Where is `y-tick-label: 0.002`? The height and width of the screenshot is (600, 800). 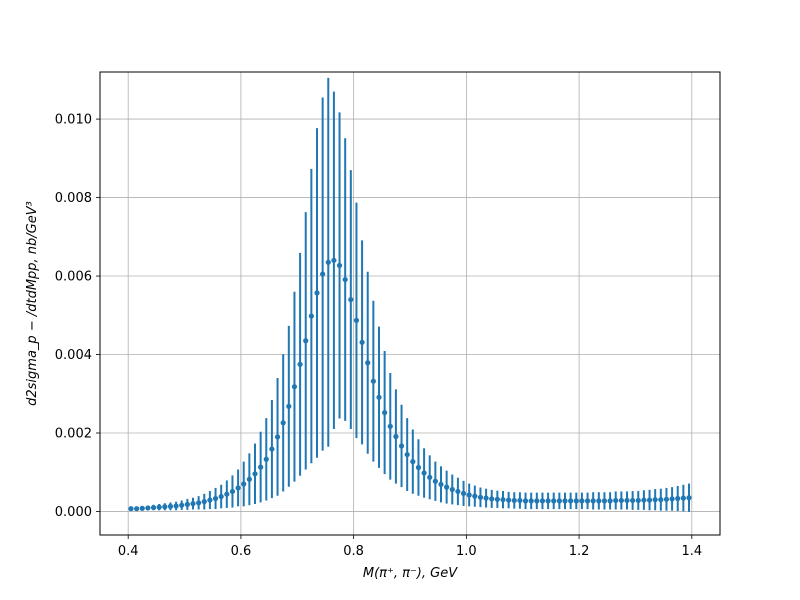 y-tick-label: 0.002 is located at coordinates (73, 433).